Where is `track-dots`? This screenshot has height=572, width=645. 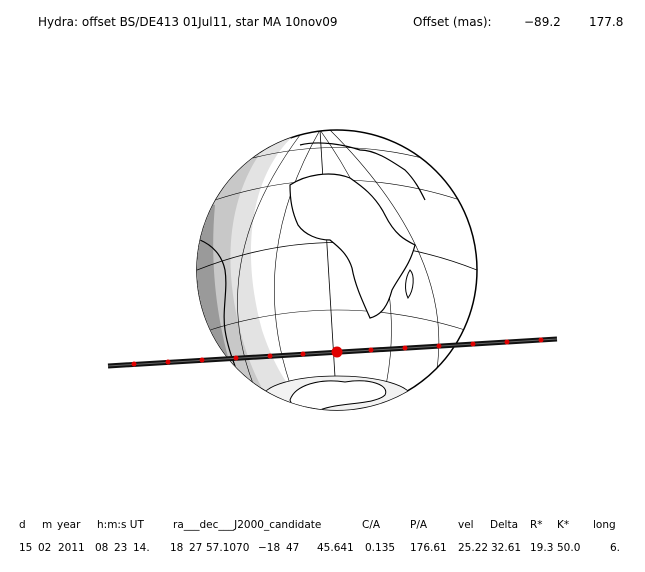
track-dots is located at coordinates (337, 352).